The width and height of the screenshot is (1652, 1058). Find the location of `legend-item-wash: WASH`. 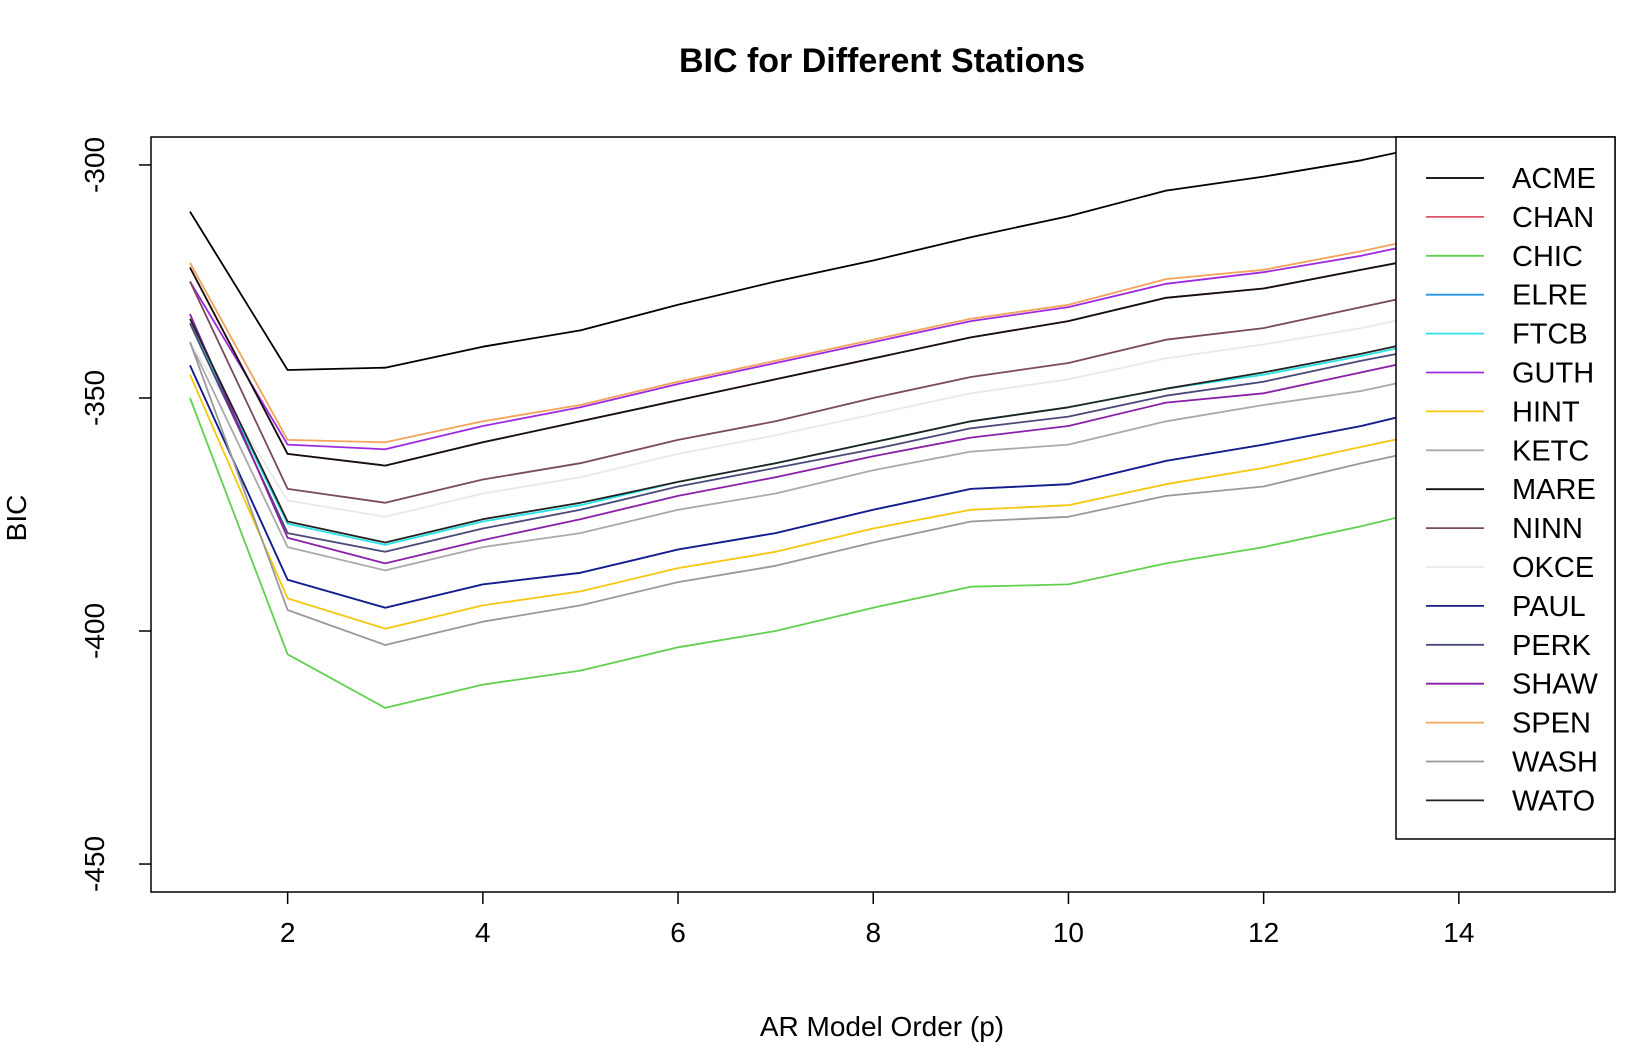

legend-item-wash: WASH is located at coordinates (1512, 763).